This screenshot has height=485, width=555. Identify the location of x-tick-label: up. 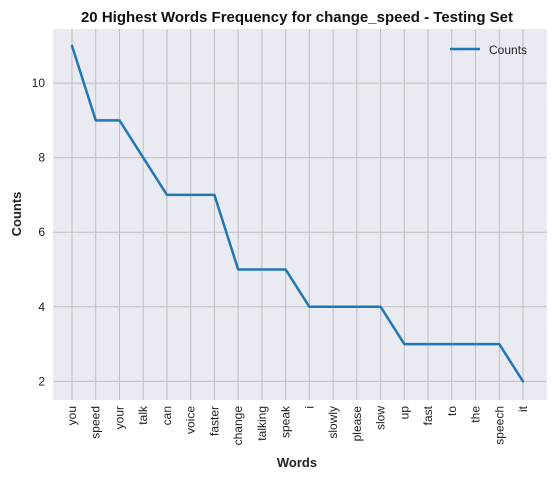
(404, 413).